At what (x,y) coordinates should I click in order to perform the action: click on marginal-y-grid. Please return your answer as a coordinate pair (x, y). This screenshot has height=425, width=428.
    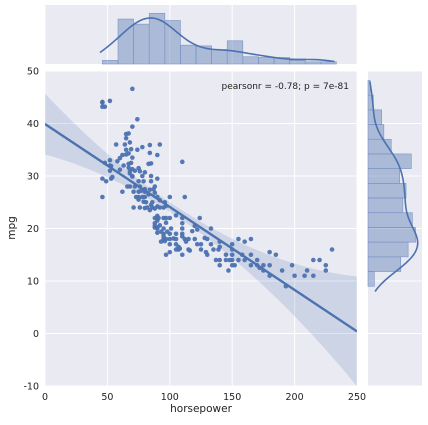
    Looking at the image, I should click on (395, 228).